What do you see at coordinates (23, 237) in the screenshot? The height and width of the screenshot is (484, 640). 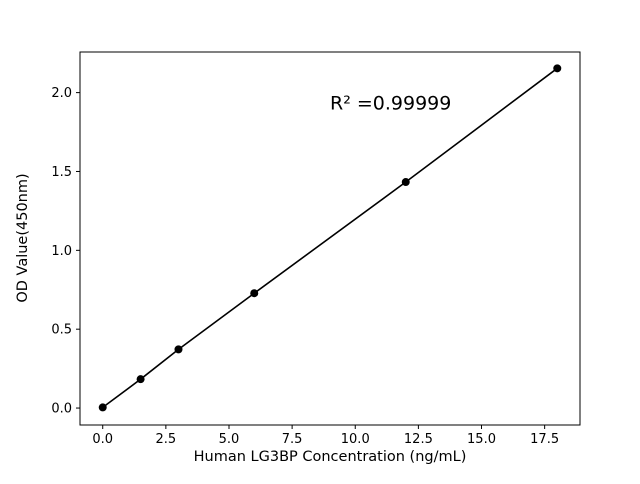 I see `y-axis-label: OD Value(450nm)` at bounding box center [23, 237].